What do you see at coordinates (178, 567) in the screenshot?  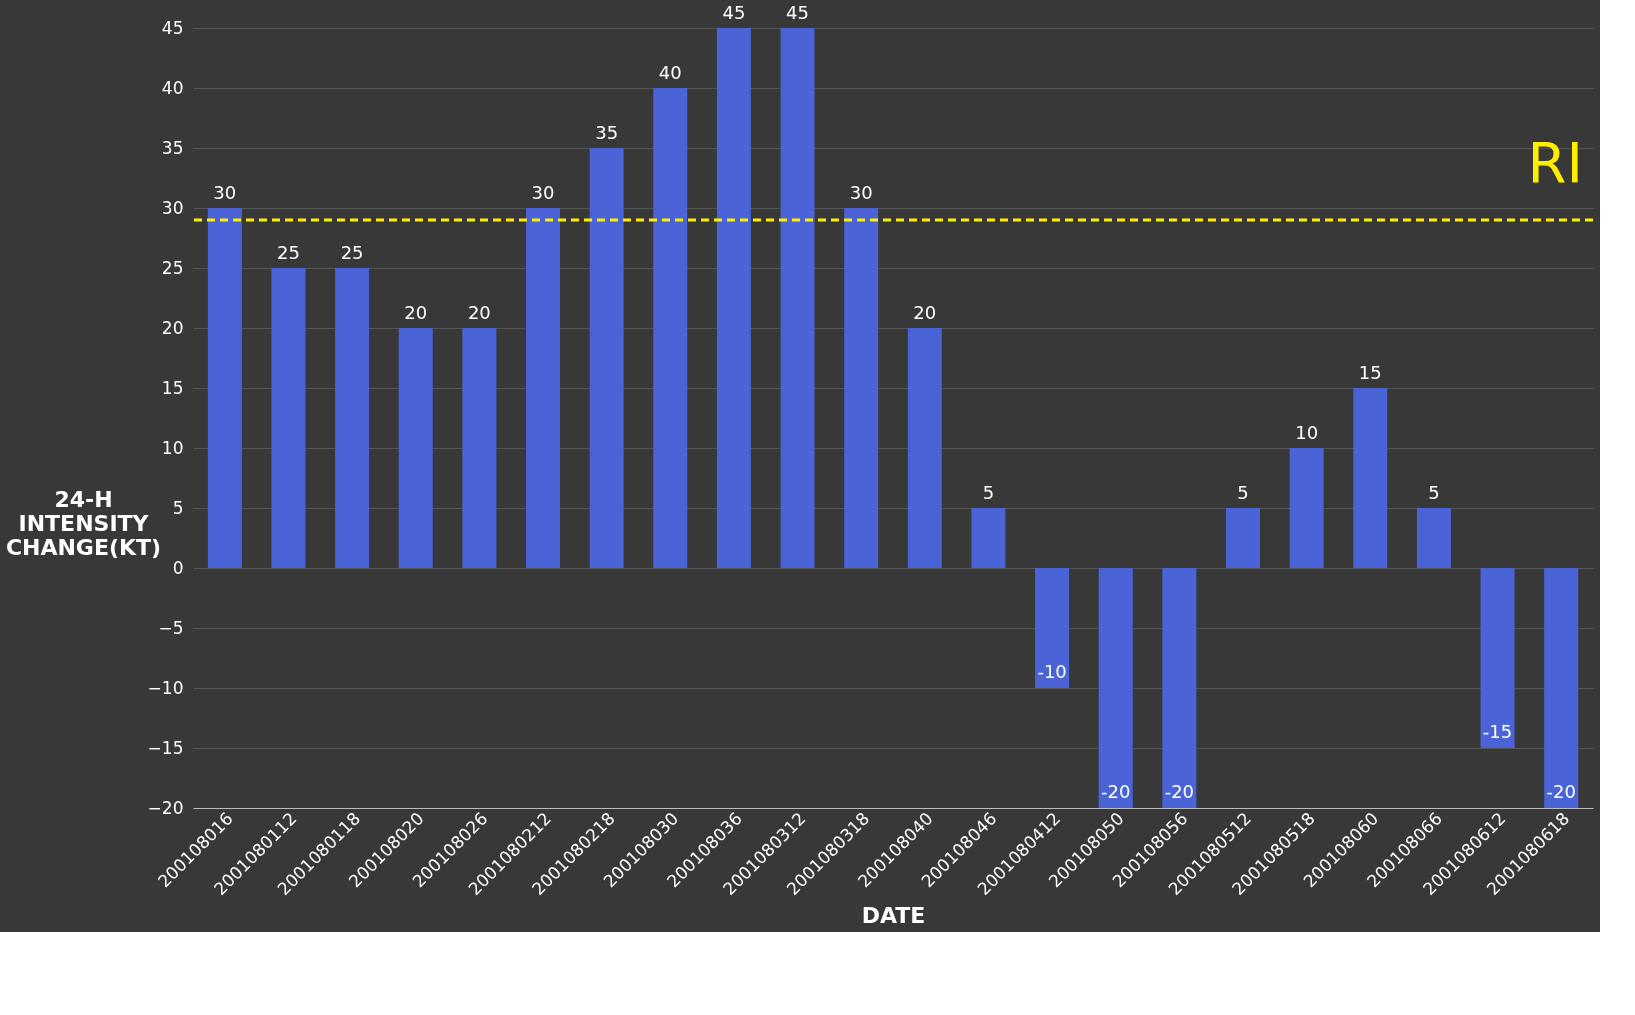 I see `y-tick-label: 0` at bounding box center [178, 567].